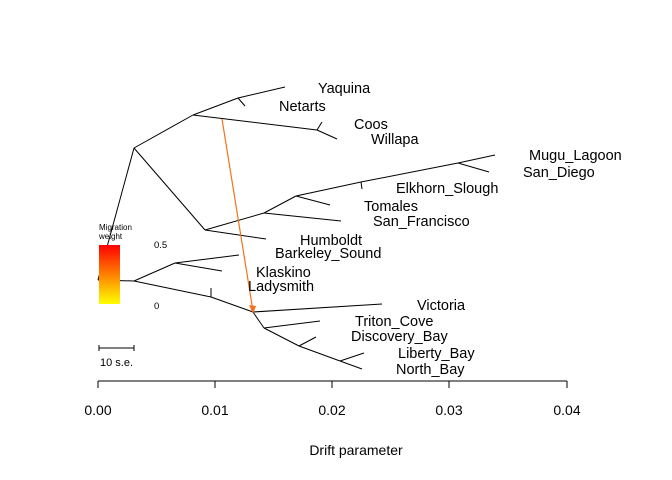 The width and height of the screenshot is (672, 480). What do you see at coordinates (156, 306) in the screenshot?
I see `legend-min-label: 0` at bounding box center [156, 306].